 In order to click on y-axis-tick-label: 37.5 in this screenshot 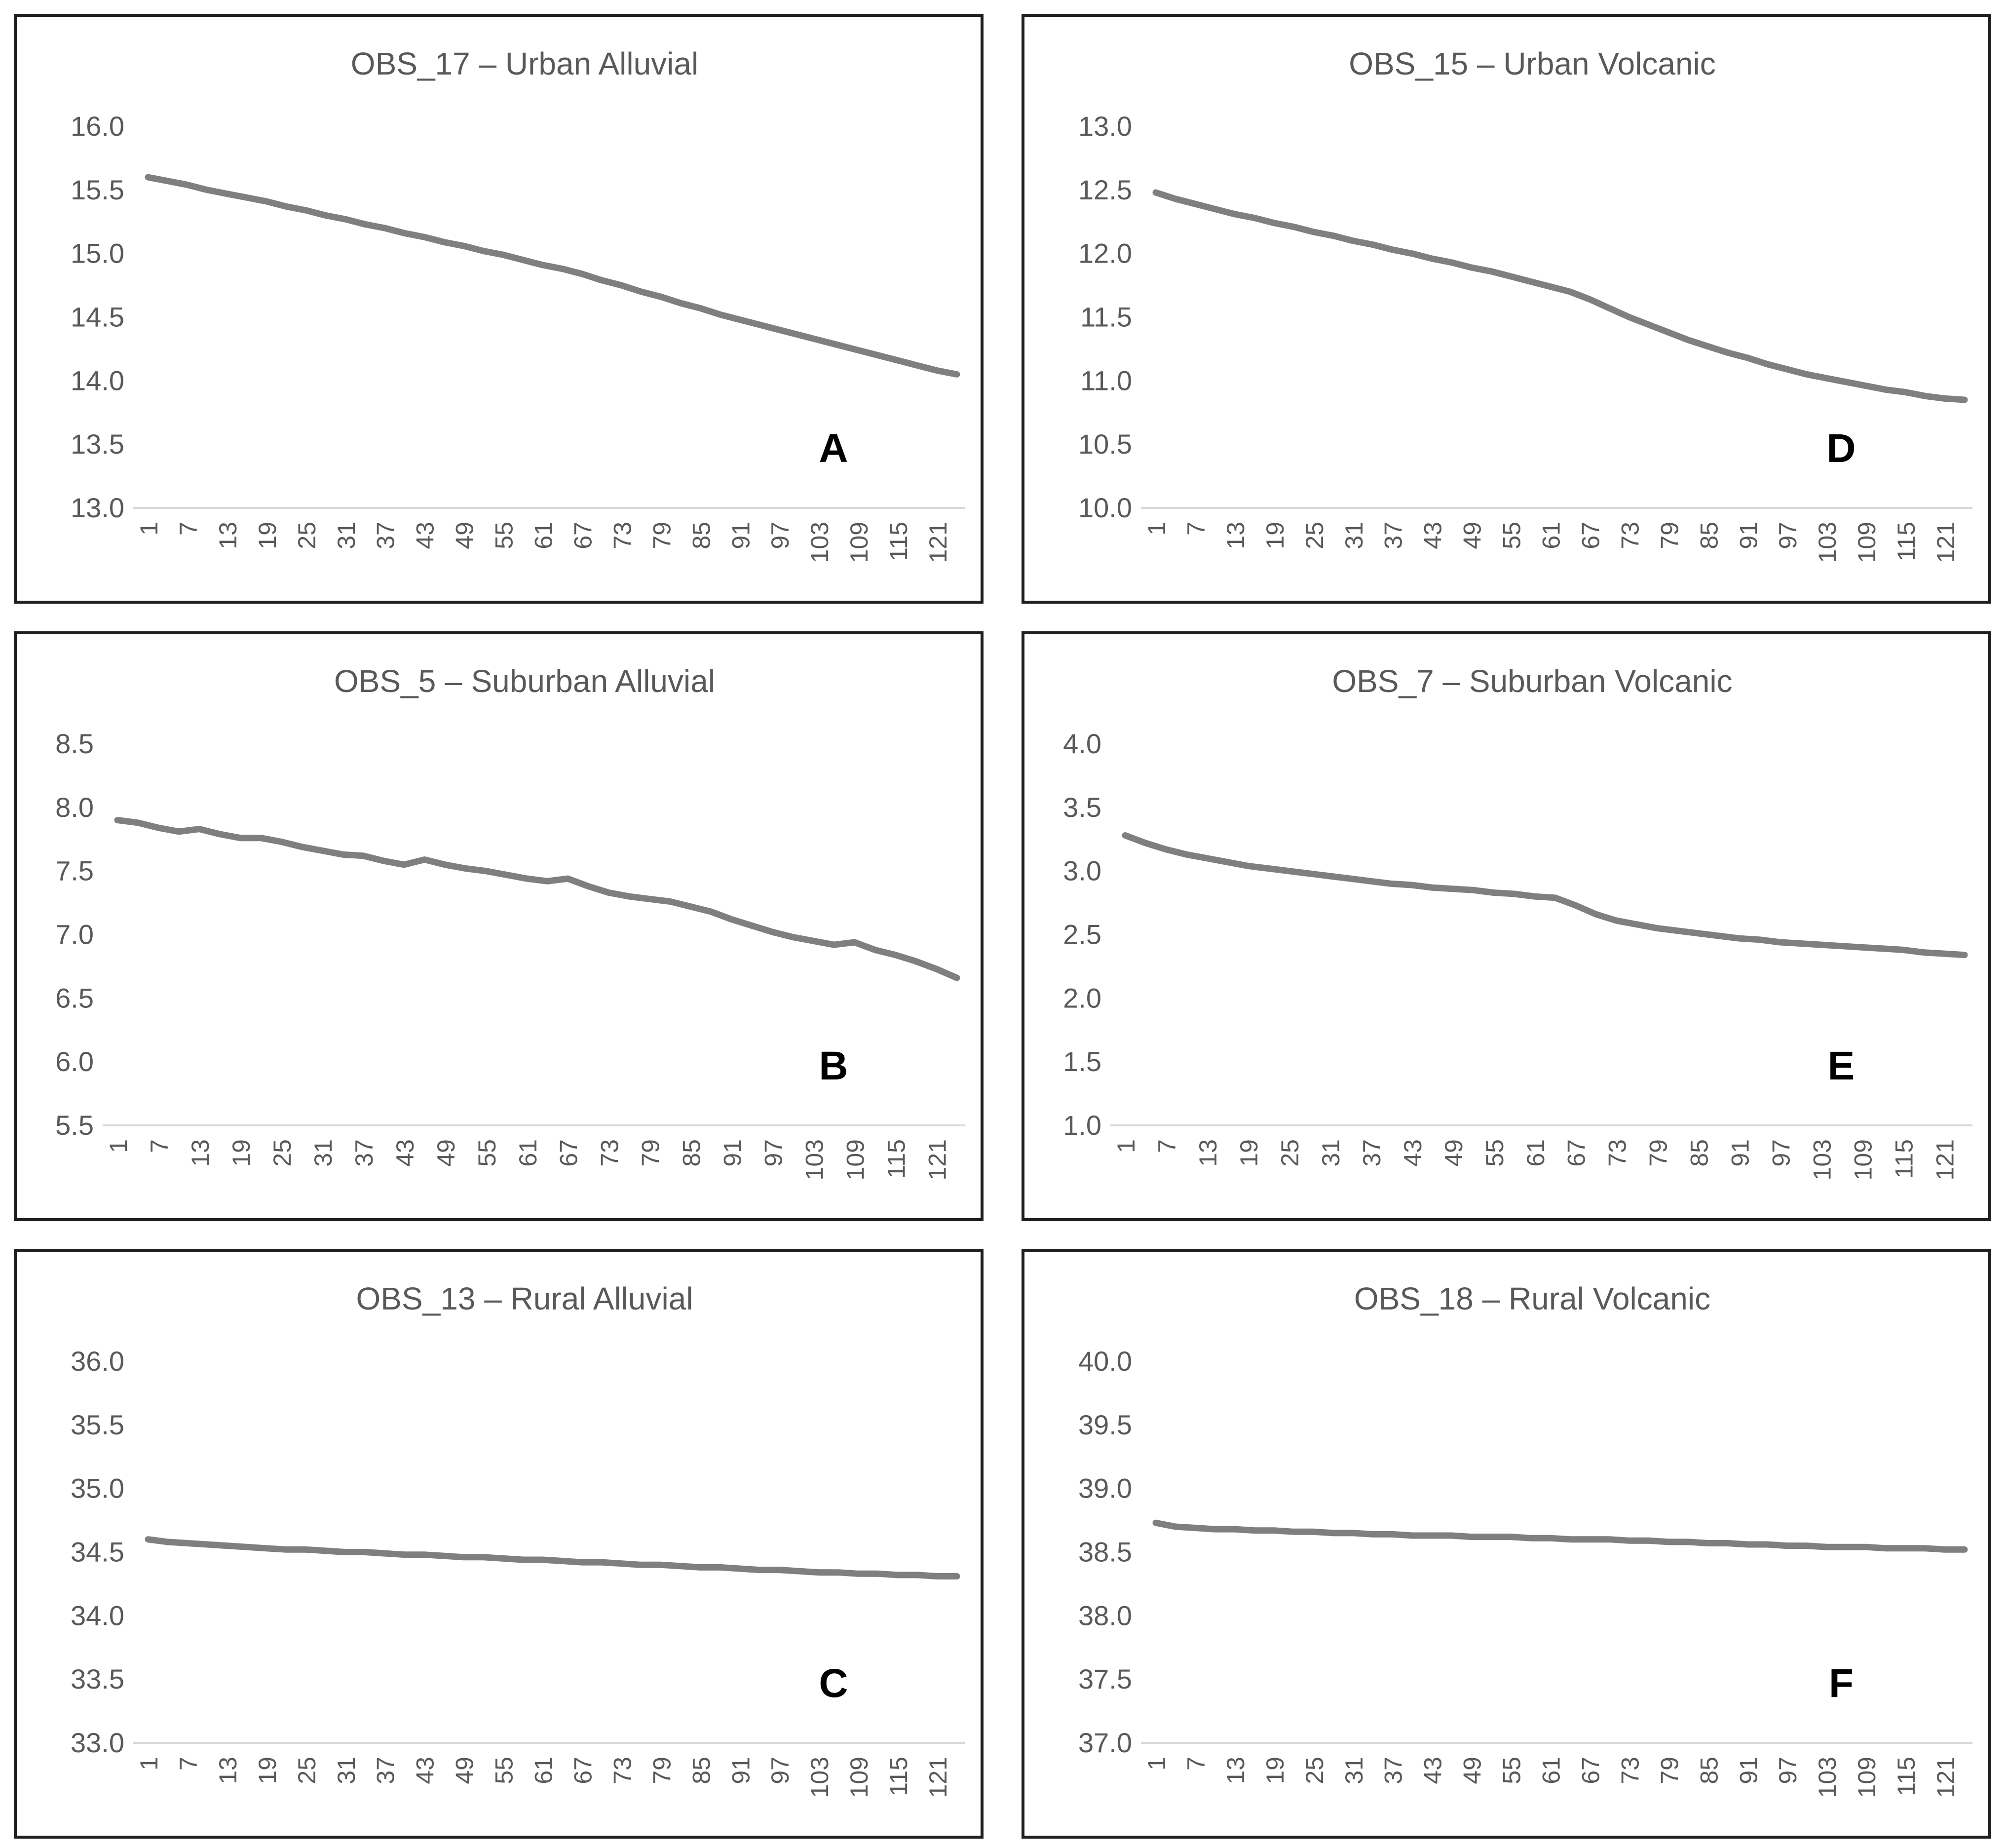, I will do `click(1105, 1678)`.